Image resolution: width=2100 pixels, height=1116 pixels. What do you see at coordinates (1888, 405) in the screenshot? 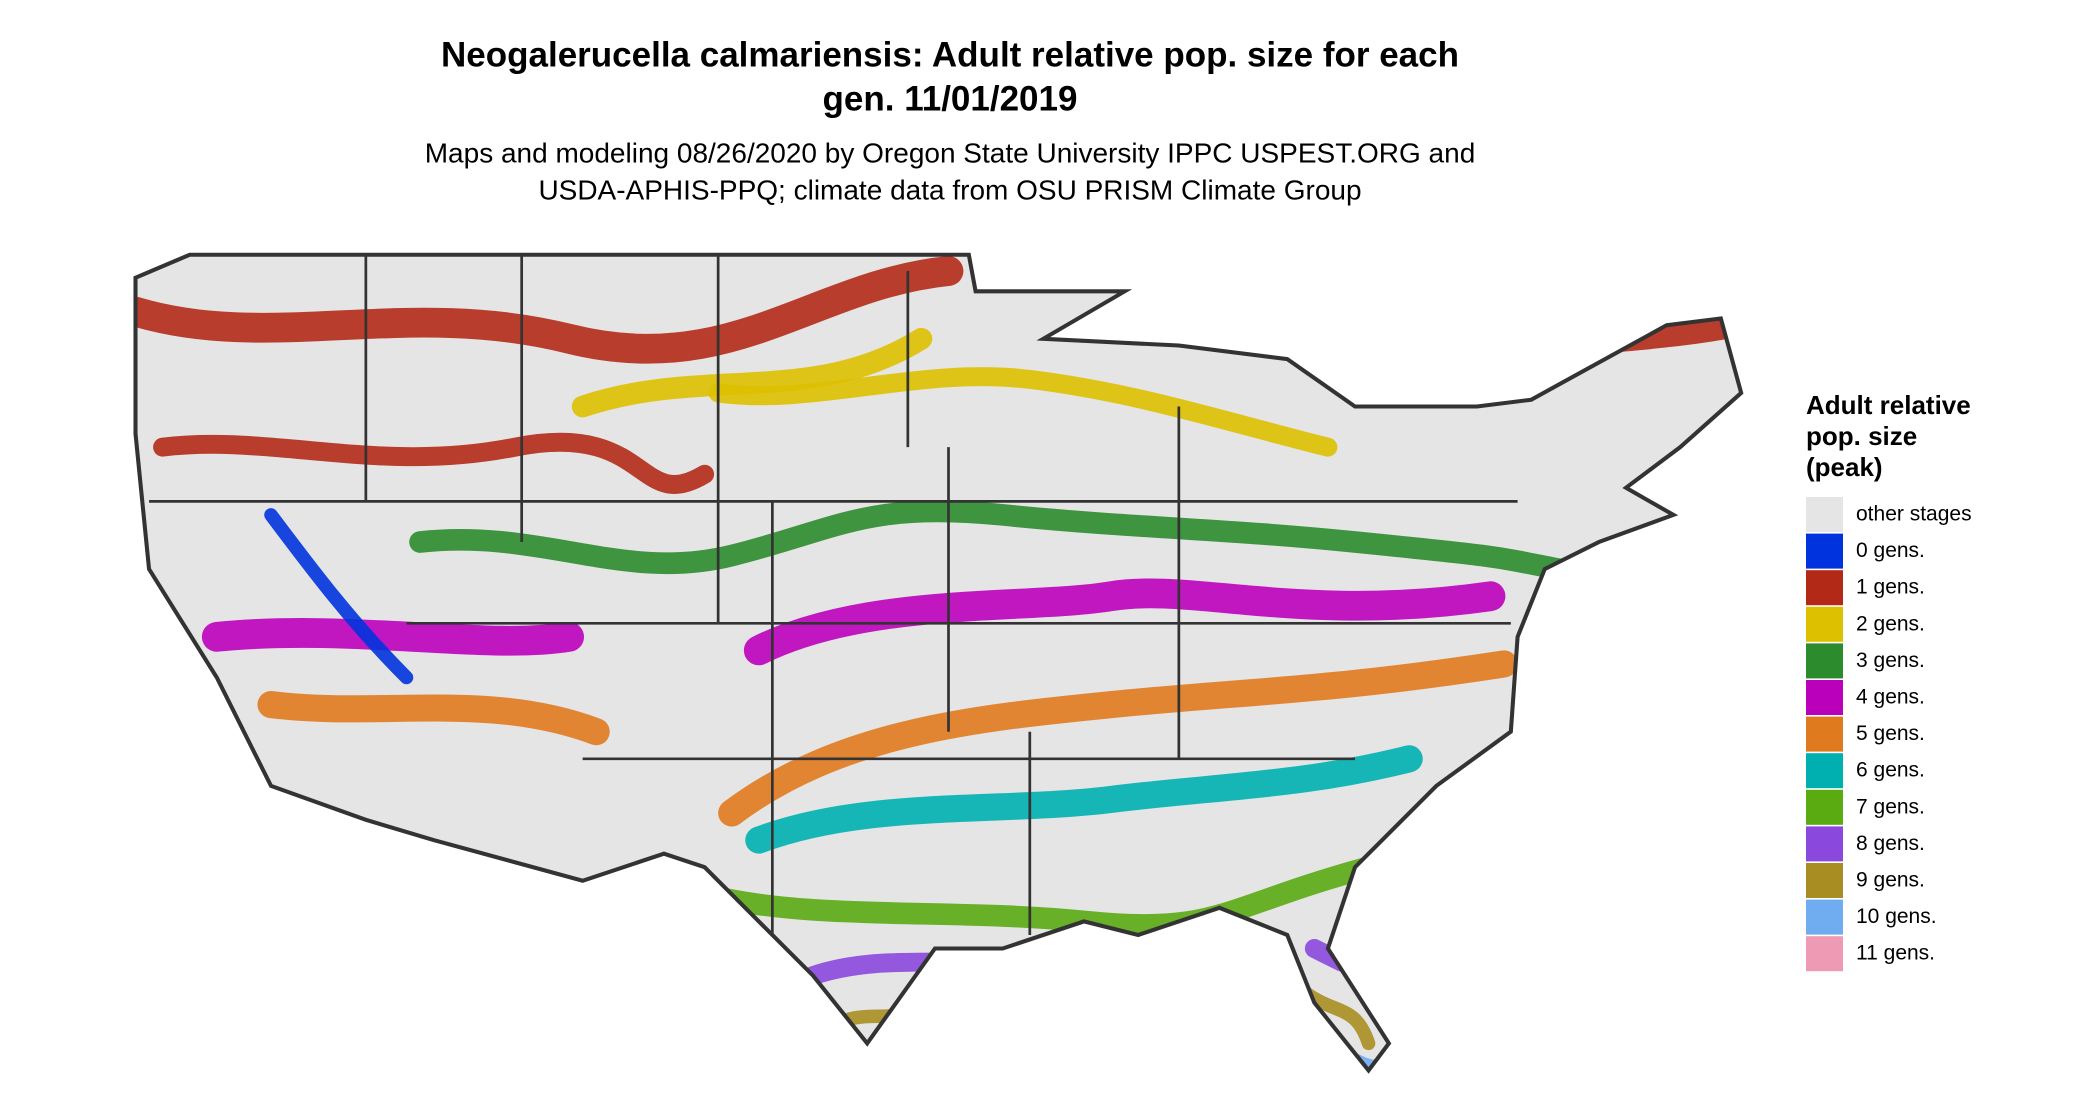
I see `legend-title: Adult relative` at bounding box center [1888, 405].